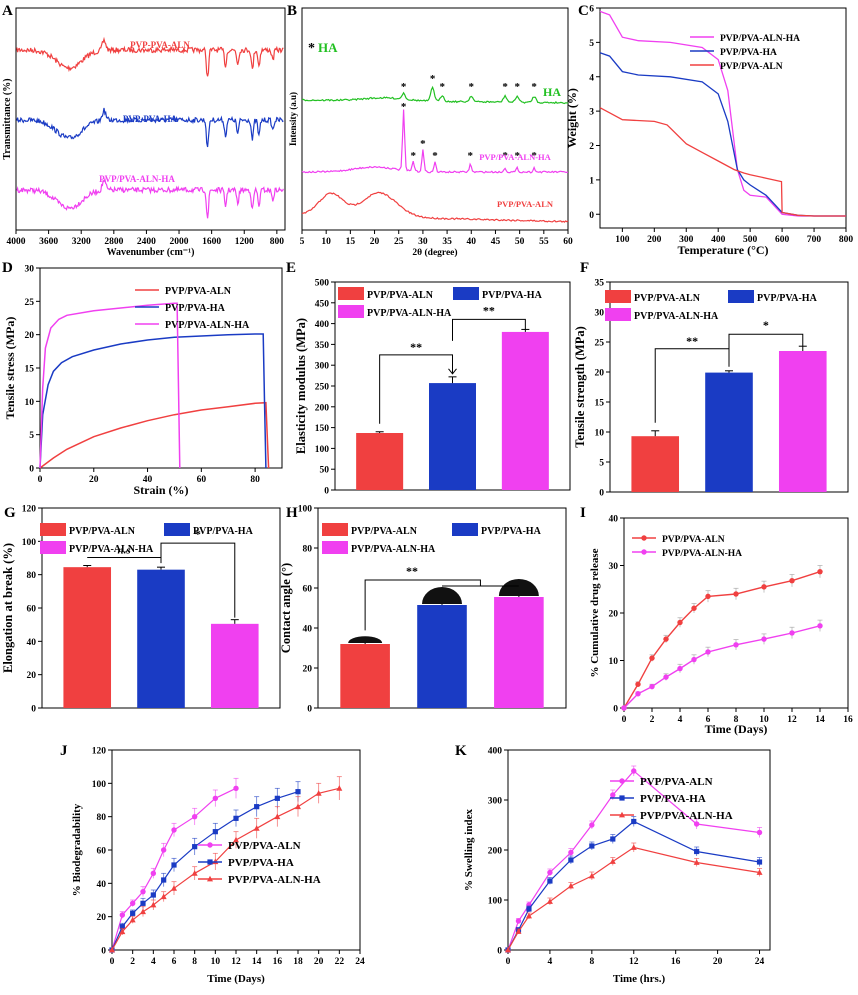 The height and width of the screenshot is (995, 858). What do you see at coordinates (322, 325) in the screenshot?
I see `y-tick-label: 400` at bounding box center [322, 325].